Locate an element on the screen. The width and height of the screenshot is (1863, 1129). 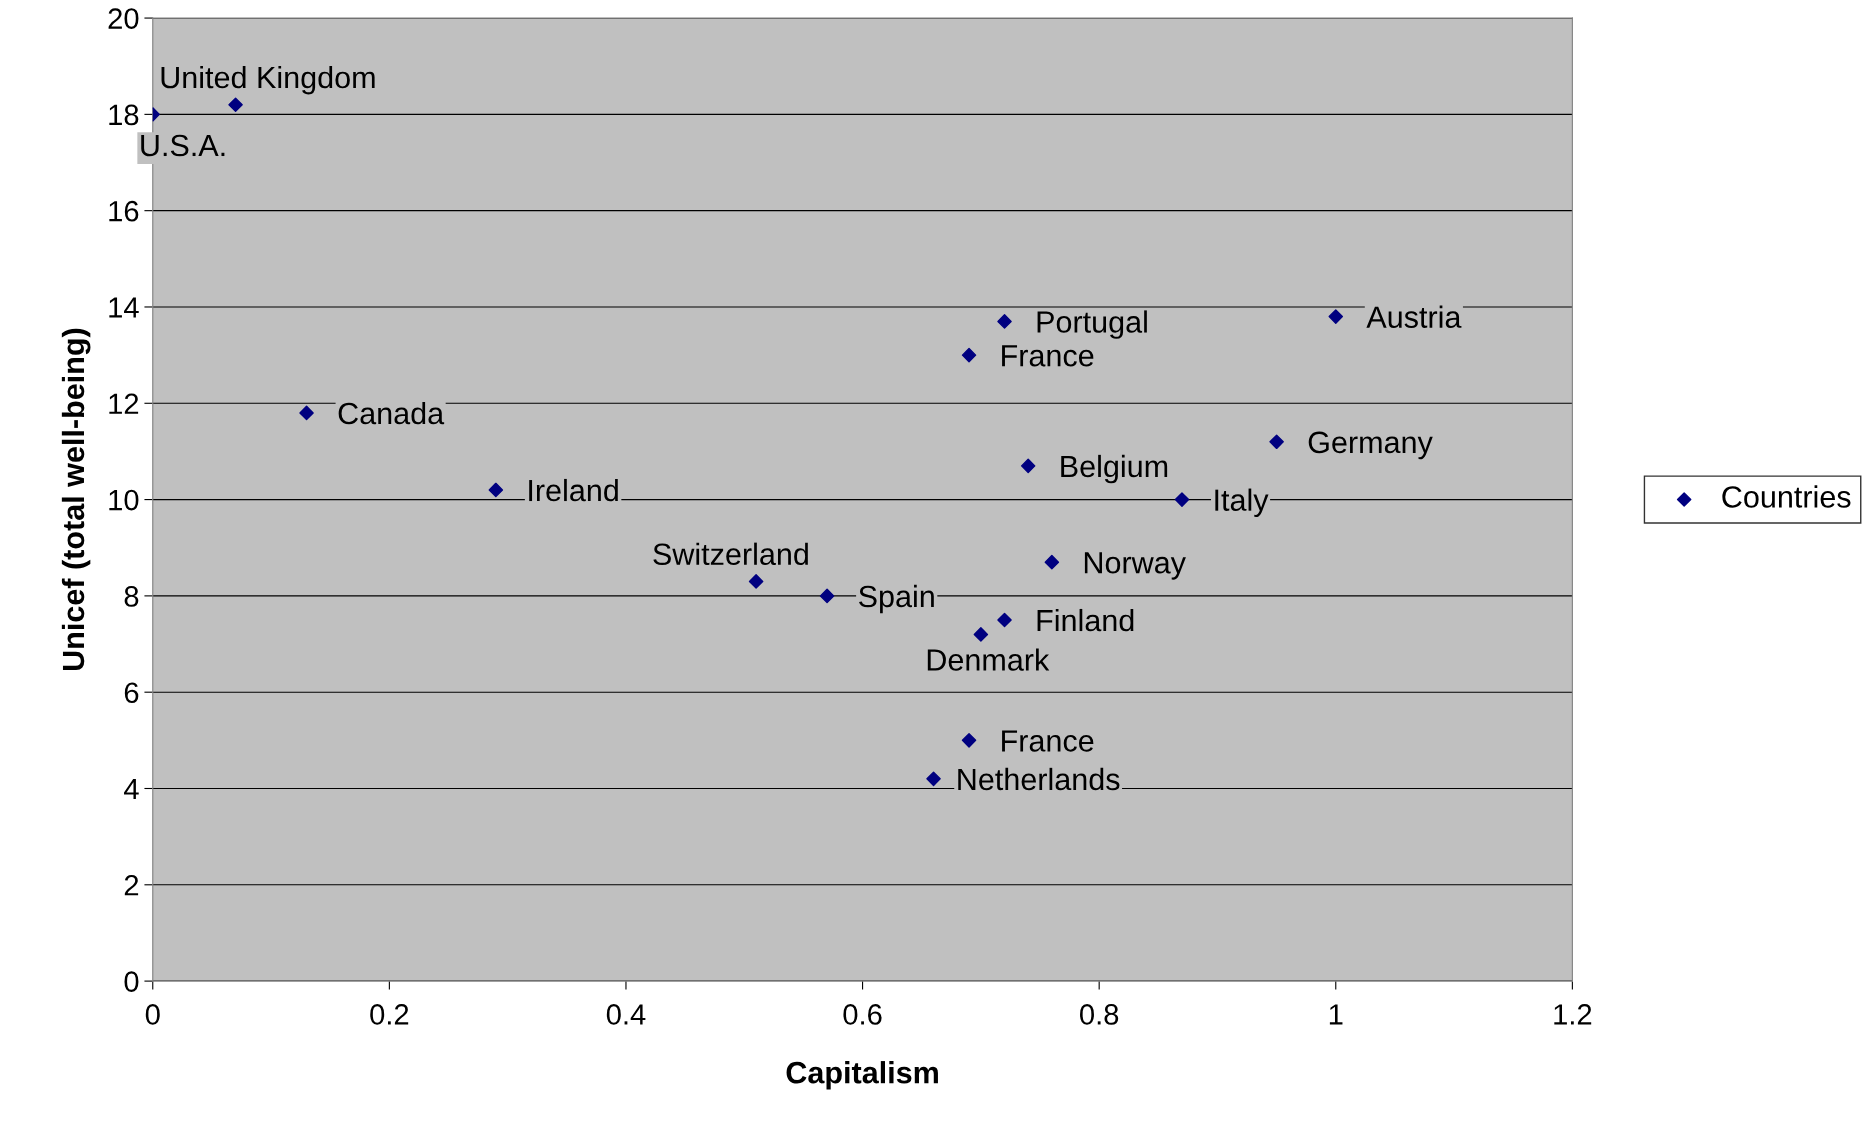
annotation: United Kingdom is located at coordinates (268, 80).